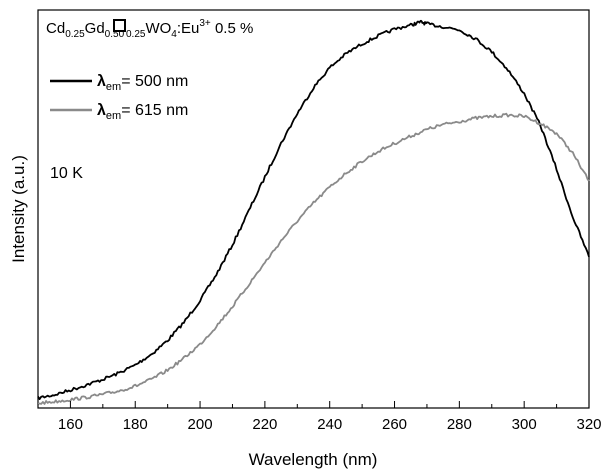 This screenshot has width=606, height=471. Describe the element at coordinates (313, 459) in the screenshot. I see `x-axis-label: Wavelength (nm)` at that location.